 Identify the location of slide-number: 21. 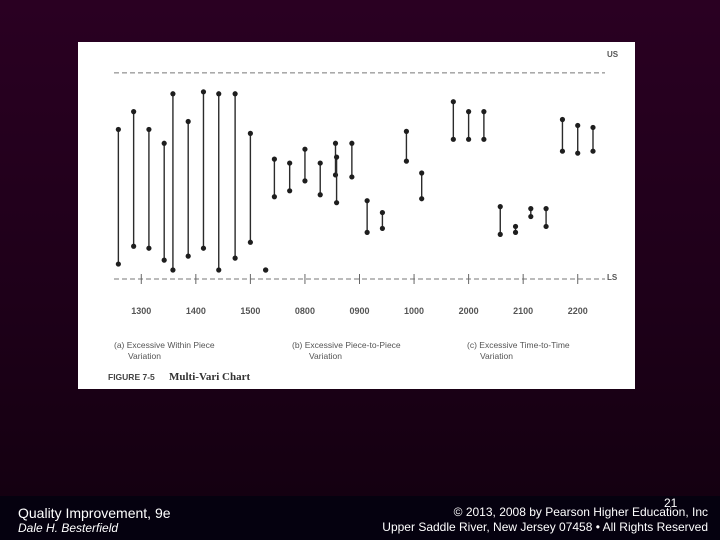
(671, 503).